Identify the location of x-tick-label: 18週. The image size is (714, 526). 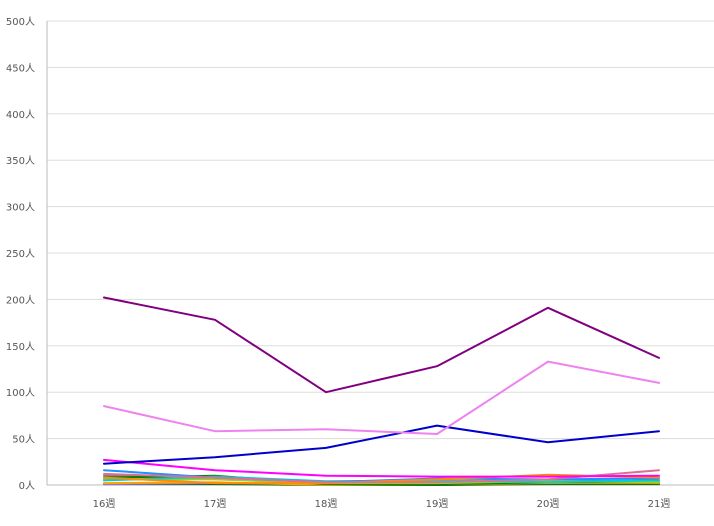
(326, 504).